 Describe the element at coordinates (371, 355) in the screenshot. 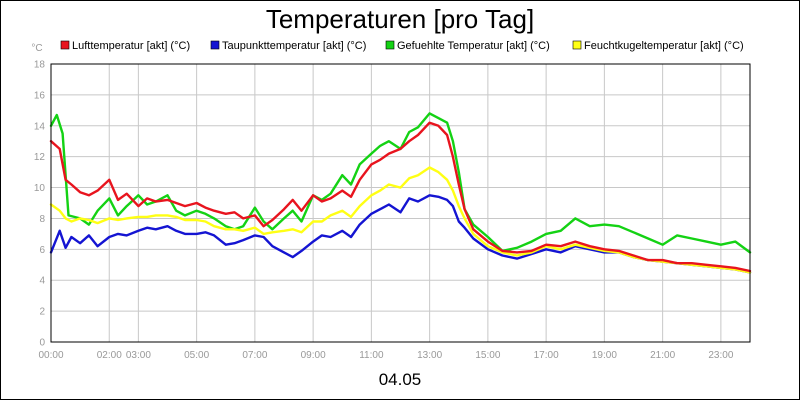

I see `x-tick-label: 11:00` at that location.